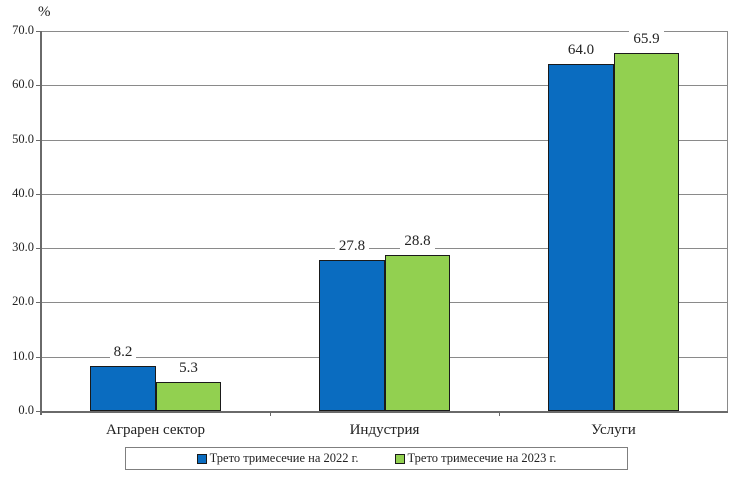  I want to click on legend-label-2022: Трето тримесечие на 2022 г., so click(284, 458).